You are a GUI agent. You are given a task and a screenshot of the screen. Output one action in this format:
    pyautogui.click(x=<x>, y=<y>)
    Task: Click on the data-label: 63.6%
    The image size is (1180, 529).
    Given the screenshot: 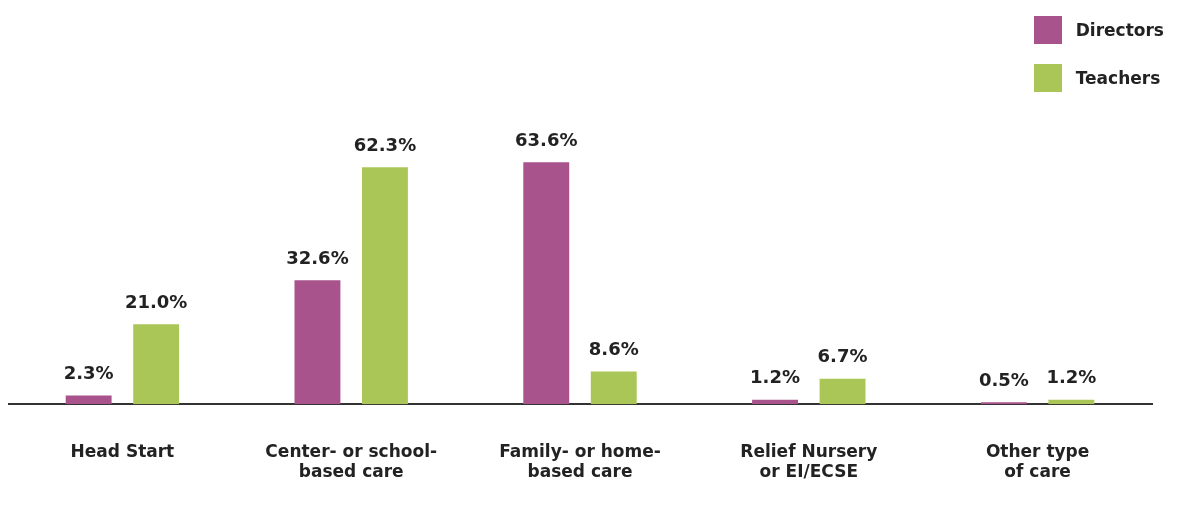 What is the action you would take?
    pyautogui.click(x=546, y=140)
    